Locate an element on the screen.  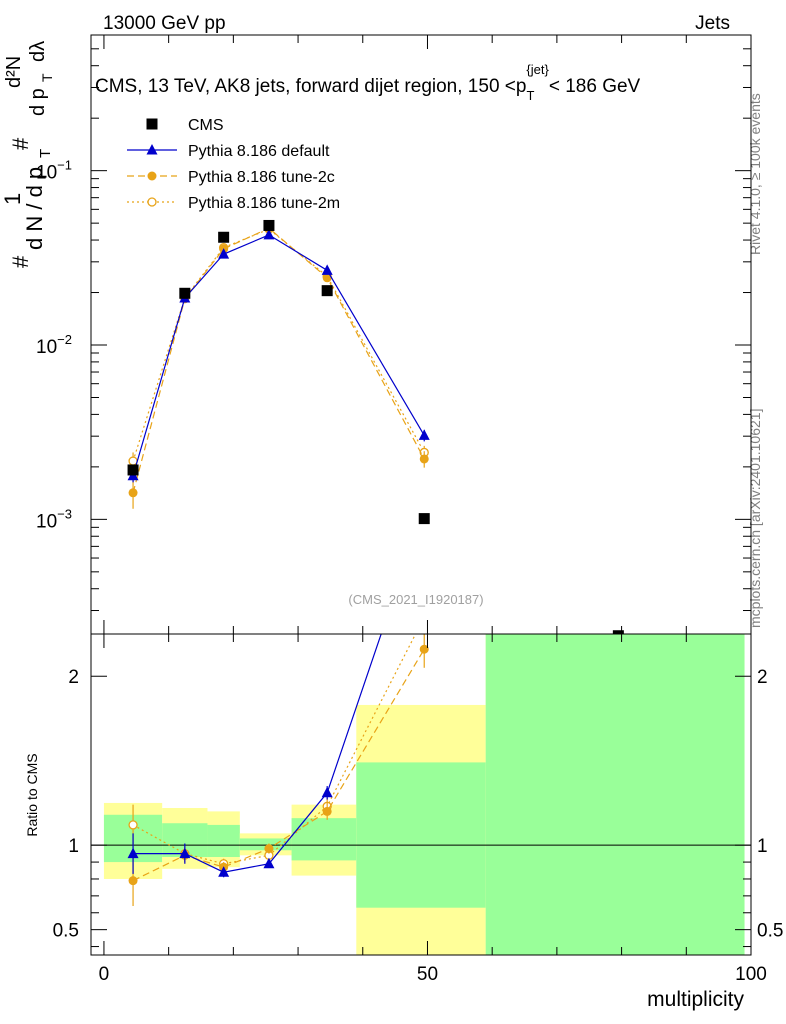
y-label-hash-1: # is located at coordinates (20, 261).